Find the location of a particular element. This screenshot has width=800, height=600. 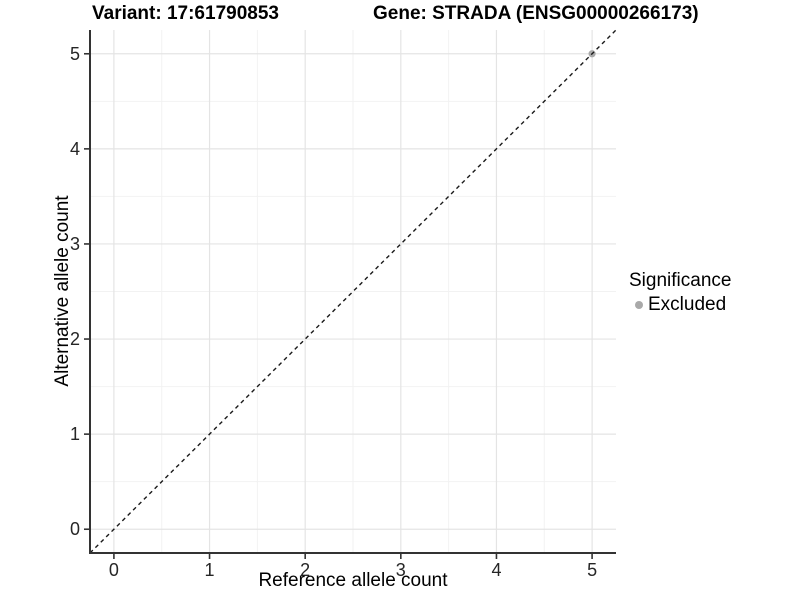

y-tick-label: 0 is located at coordinates (75, 529).